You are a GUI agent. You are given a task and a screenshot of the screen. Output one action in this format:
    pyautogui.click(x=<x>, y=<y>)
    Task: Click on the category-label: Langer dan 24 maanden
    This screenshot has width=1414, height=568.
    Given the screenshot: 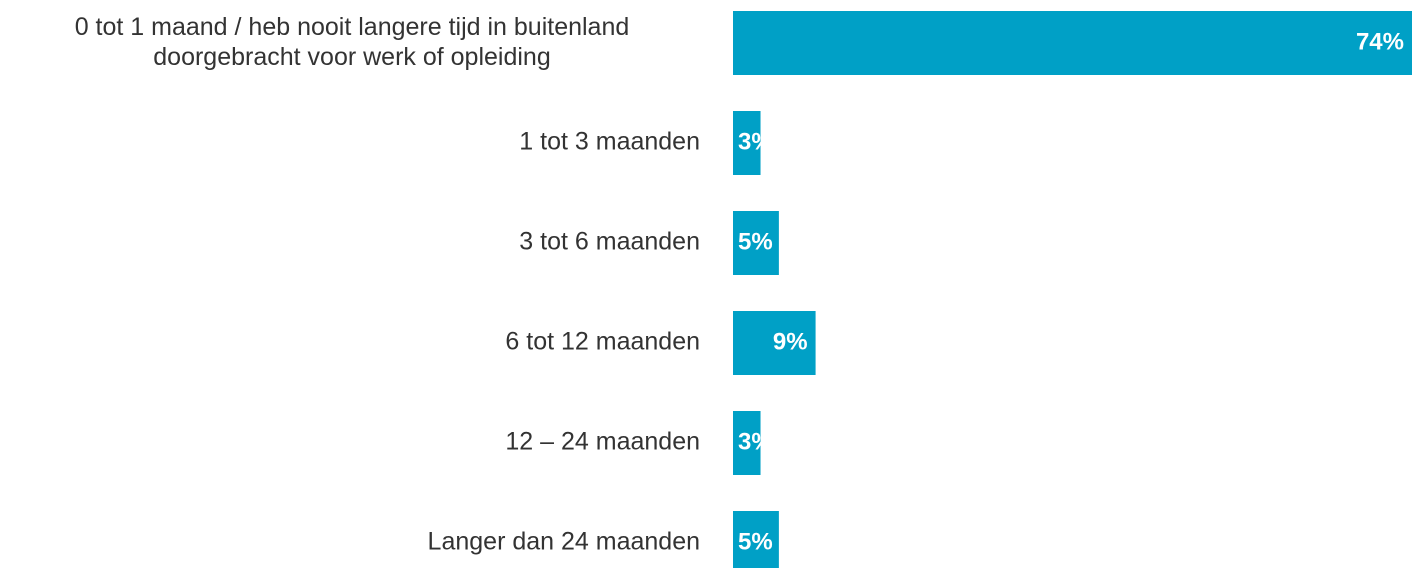 What is the action you would take?
    pyautogui.click(x=564, y=542)
    